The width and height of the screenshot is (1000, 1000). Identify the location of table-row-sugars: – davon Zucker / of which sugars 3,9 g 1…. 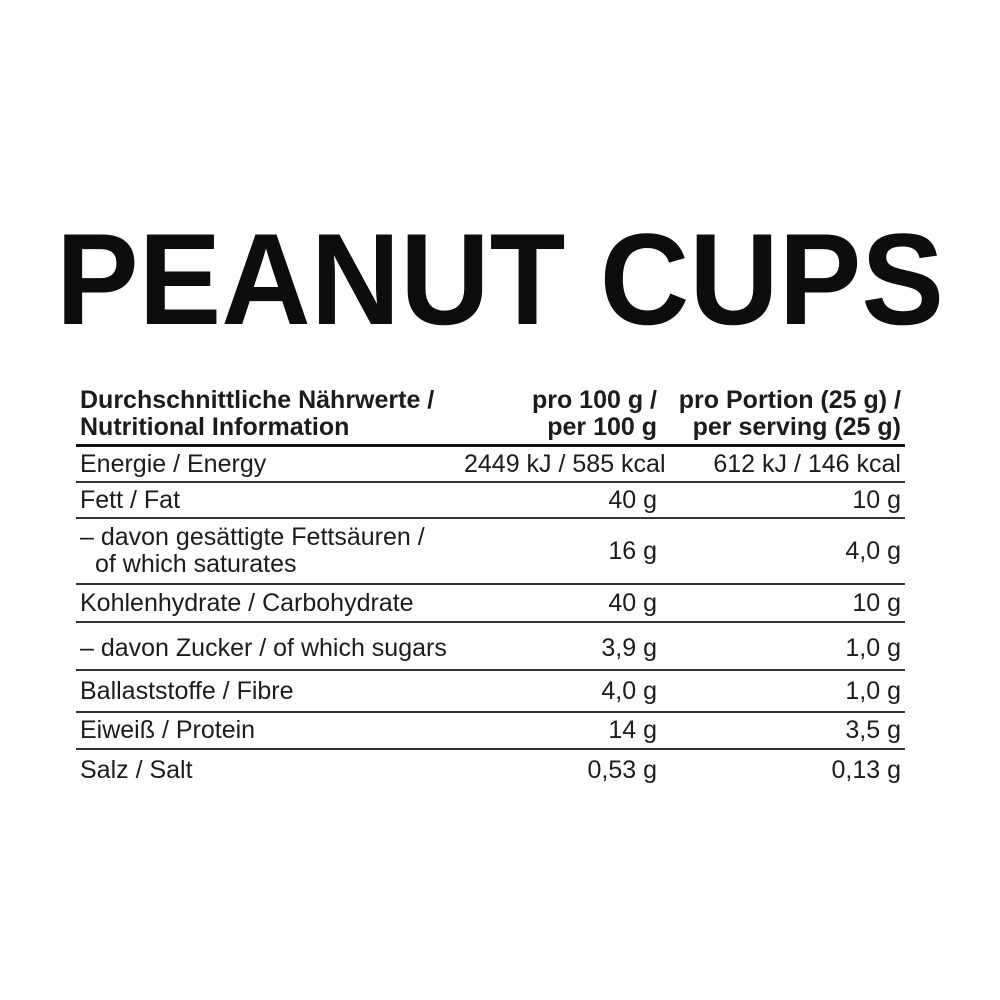
(490, 647).